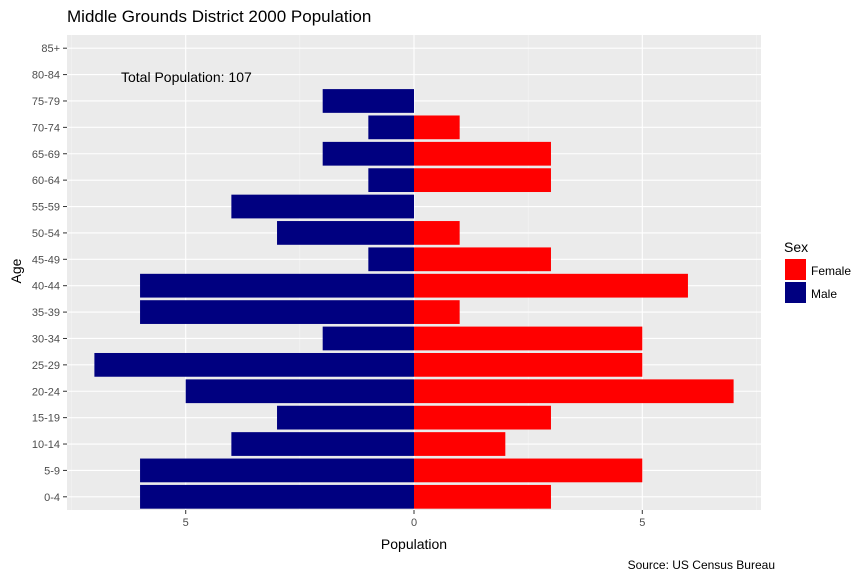 This screenshot has height=576, width=867. What do you see at coordinates (46, 419) in the screenshot?
I see `y-tick-label: 15-19` at bounding box center [46, 419].